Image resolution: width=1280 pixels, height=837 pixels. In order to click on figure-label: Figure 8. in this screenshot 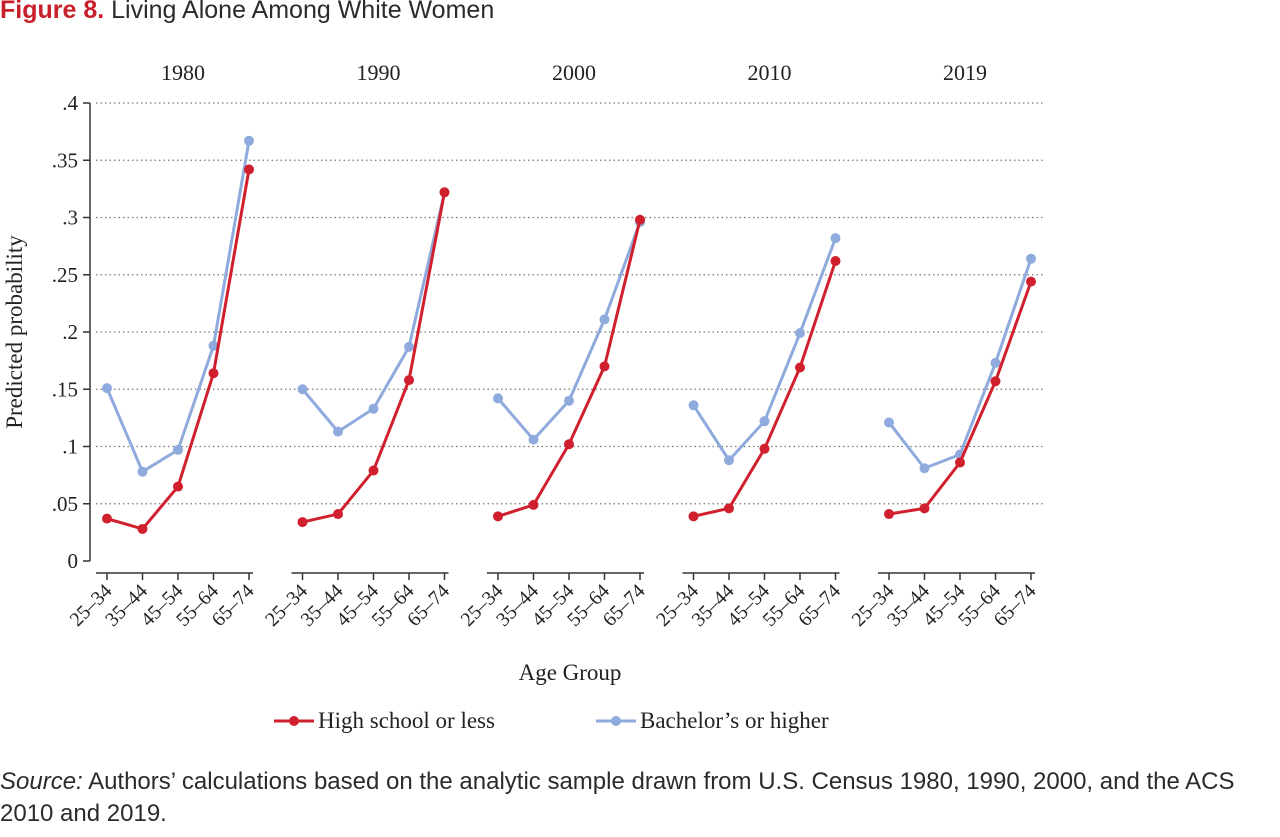, I will do `click(52, 12)`.